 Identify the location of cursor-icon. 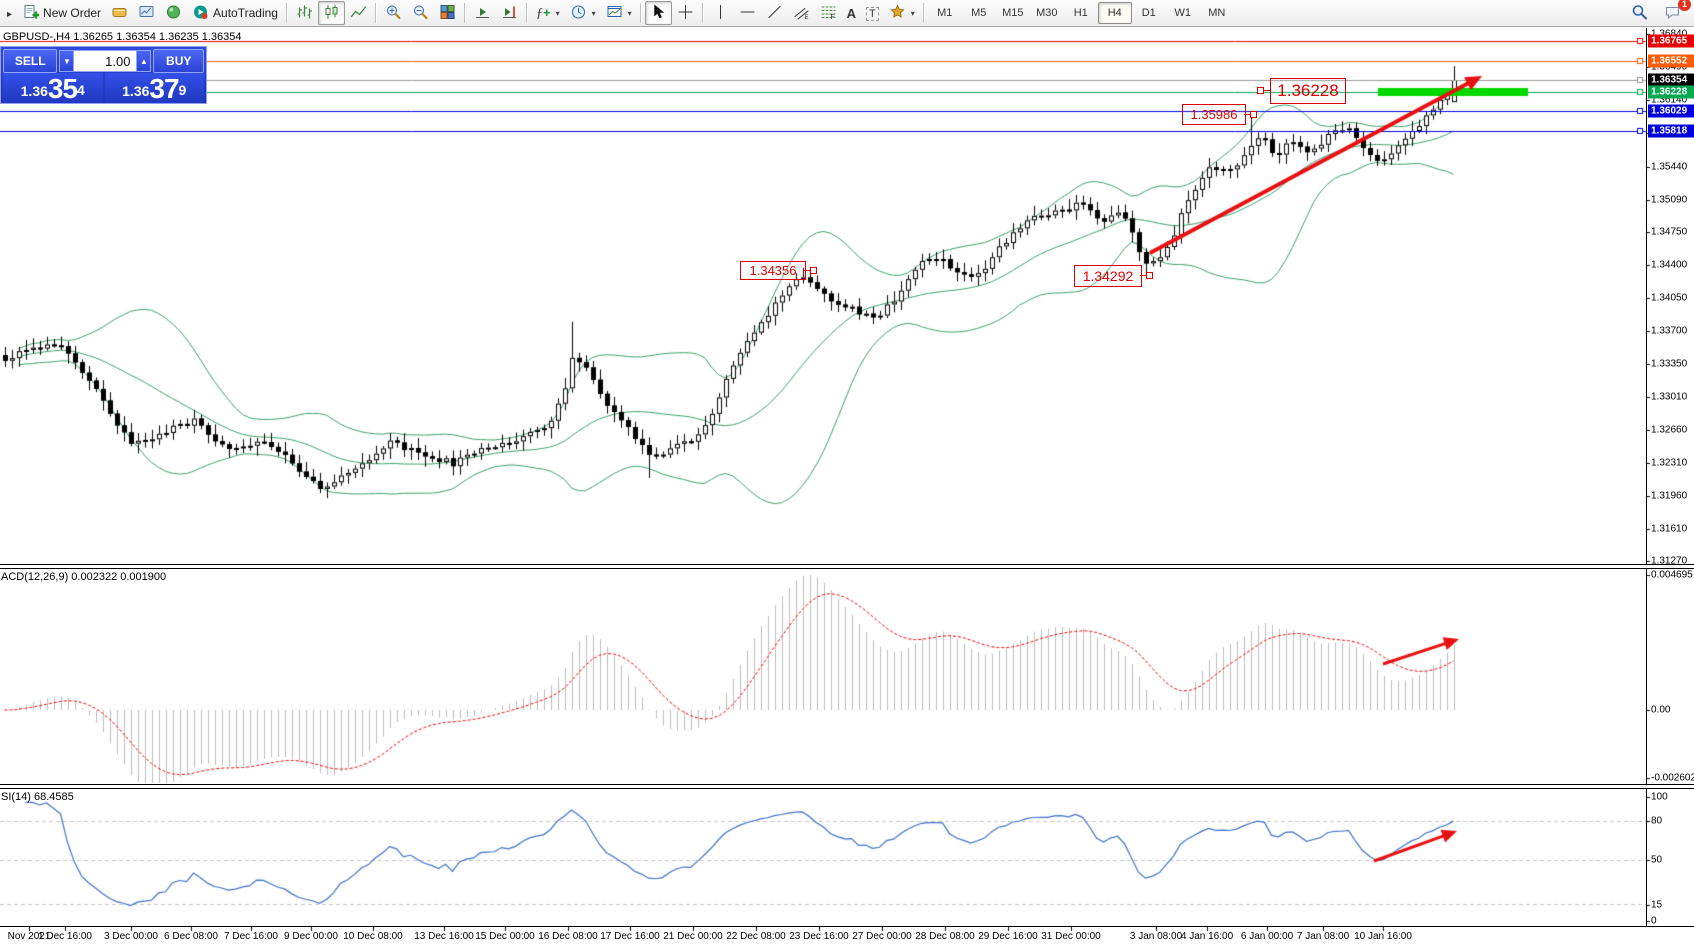
(658, 13).